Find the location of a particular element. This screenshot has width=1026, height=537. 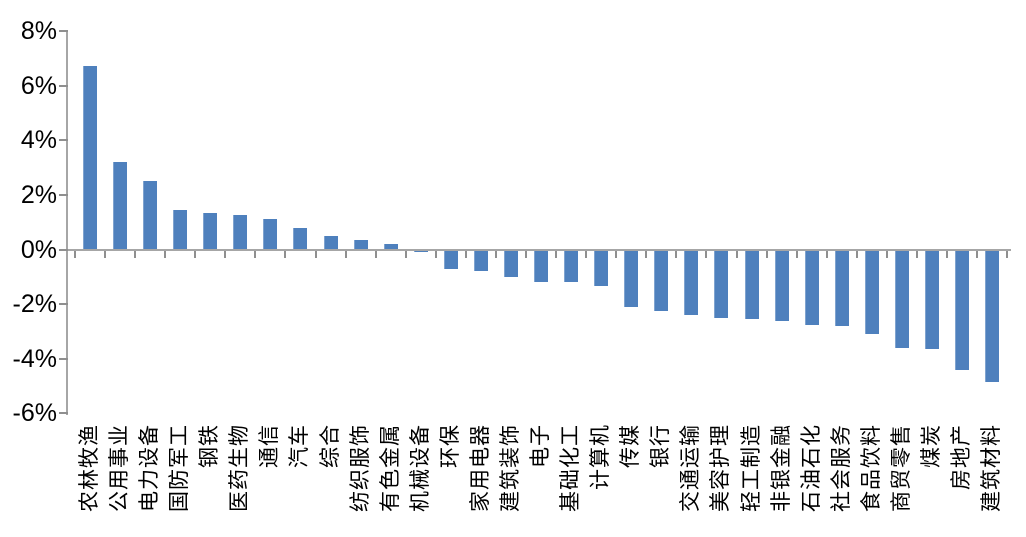

x-axis-line is located at coordinates (538, 249).